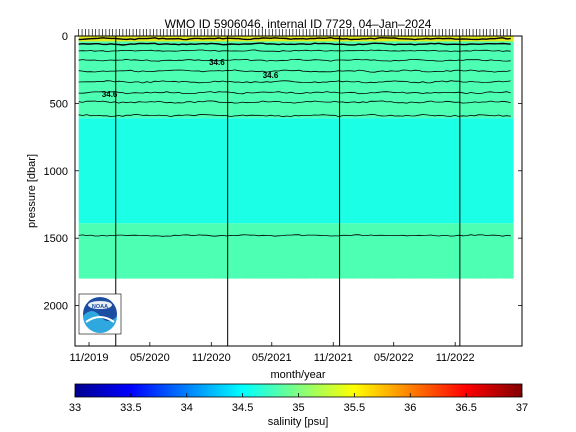  Describe the element at coordinates (333, 358) in the screenshot. I see `x-tick-label: 11/2021` at that location.